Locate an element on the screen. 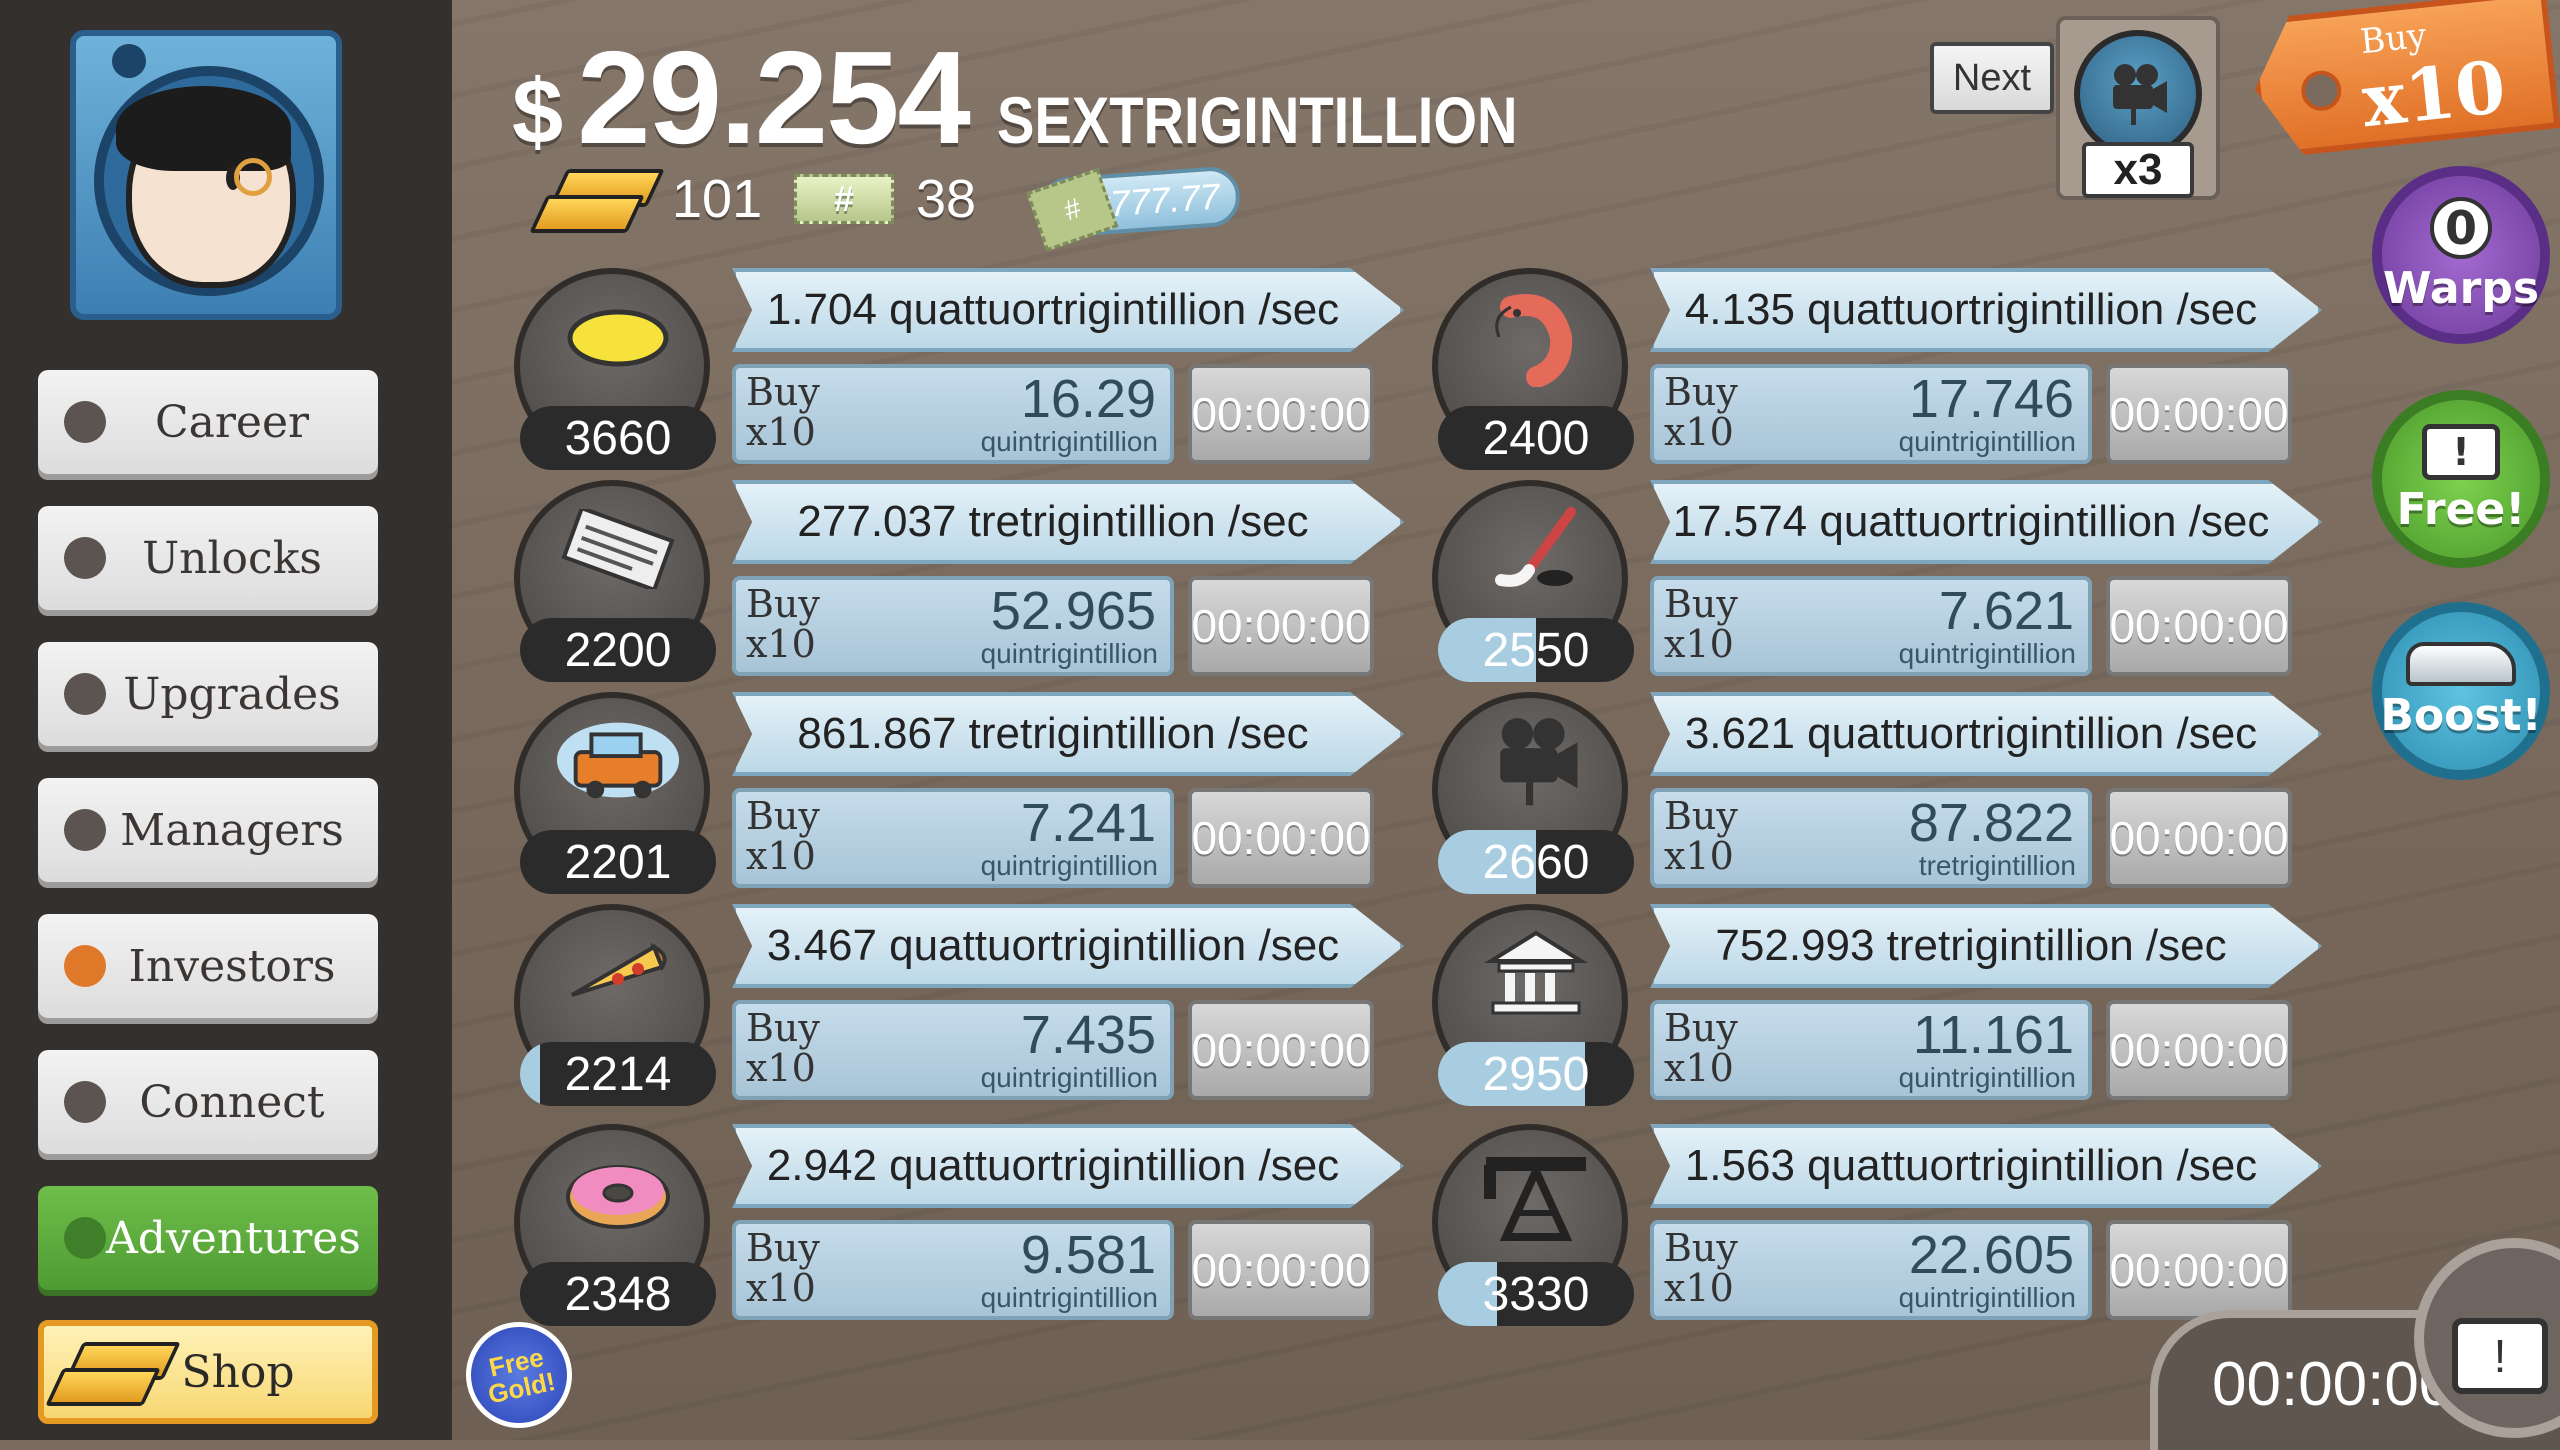 This screenshot has height=1450, width=2560. business-owned-count: 2400 is located at coordinates (1536, 438).